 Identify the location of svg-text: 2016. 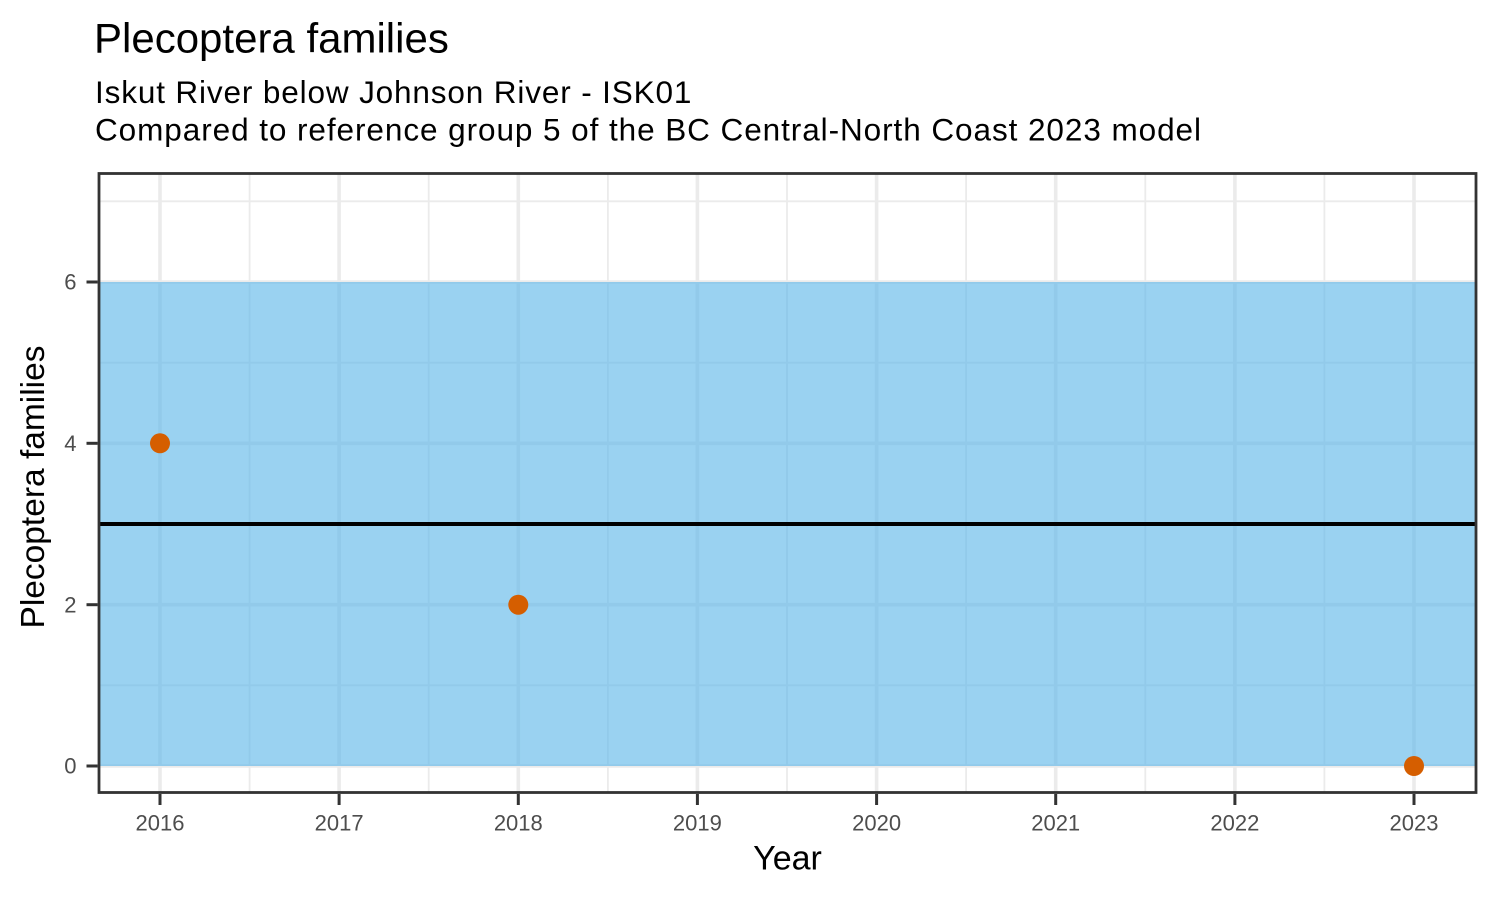
(160, 822).